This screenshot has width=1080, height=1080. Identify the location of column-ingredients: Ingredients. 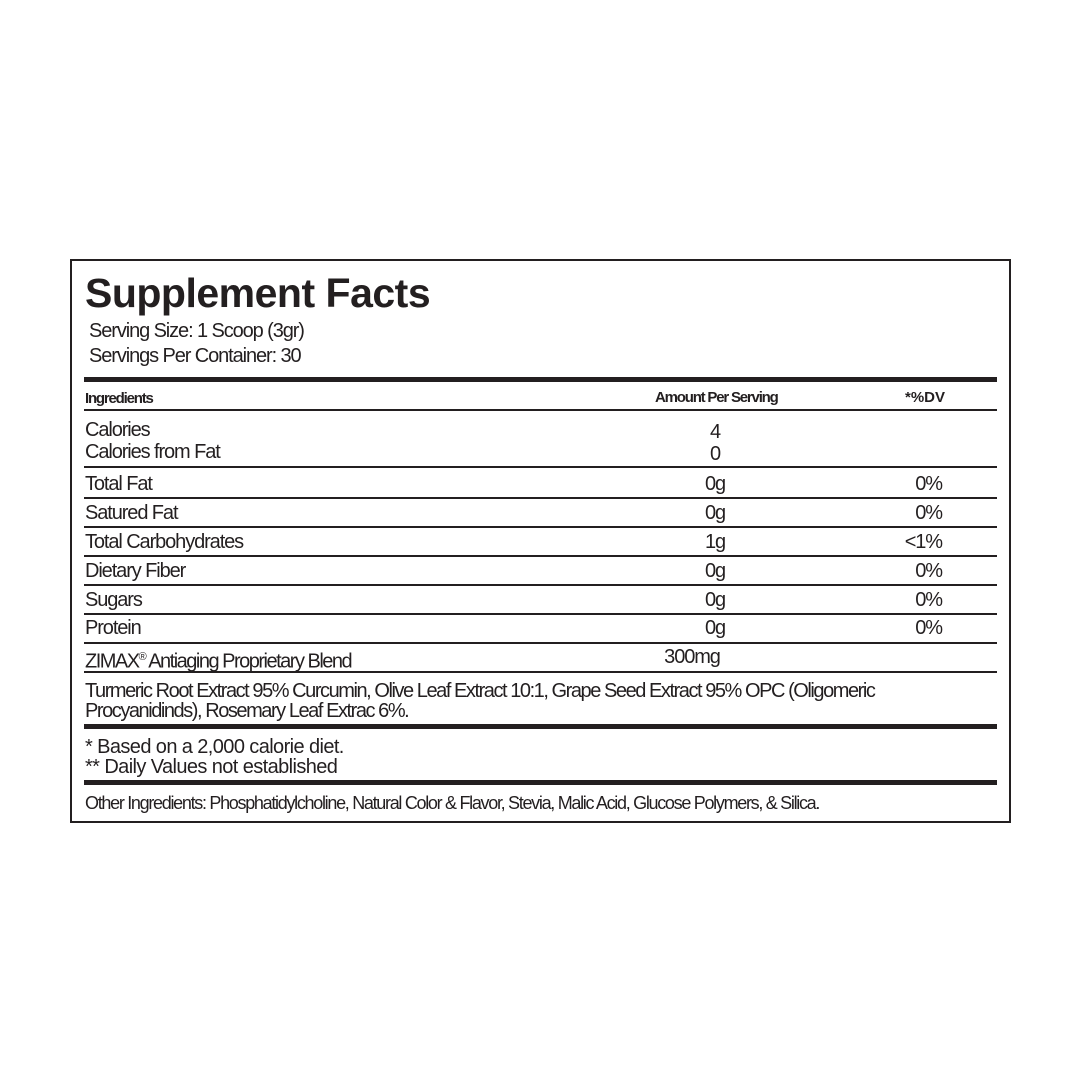
(119, 398).